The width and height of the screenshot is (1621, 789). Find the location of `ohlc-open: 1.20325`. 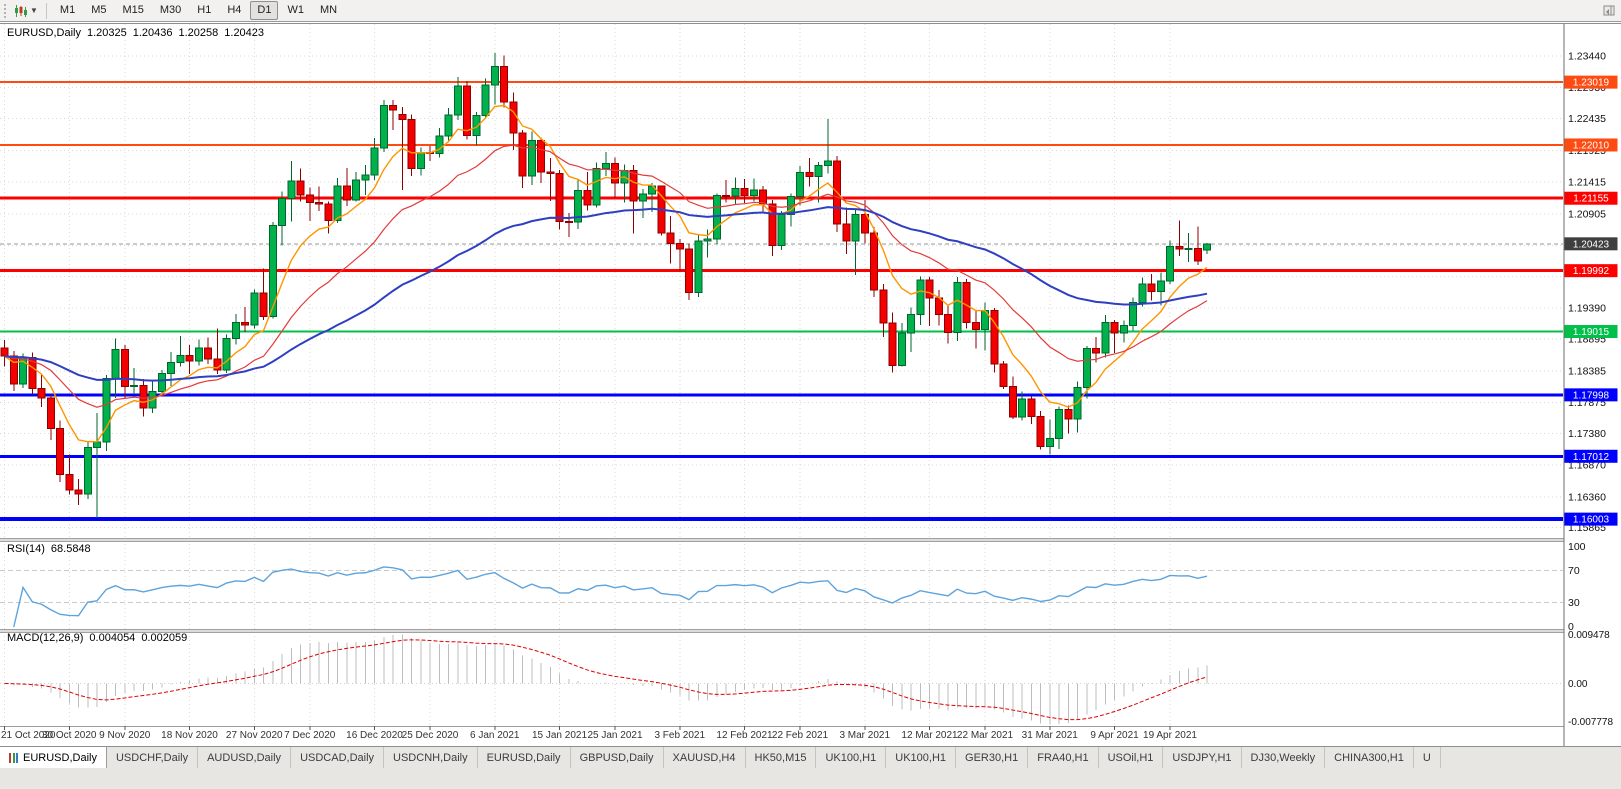

ohlc-open: 1.20325 is located at coordinates (106, 33).